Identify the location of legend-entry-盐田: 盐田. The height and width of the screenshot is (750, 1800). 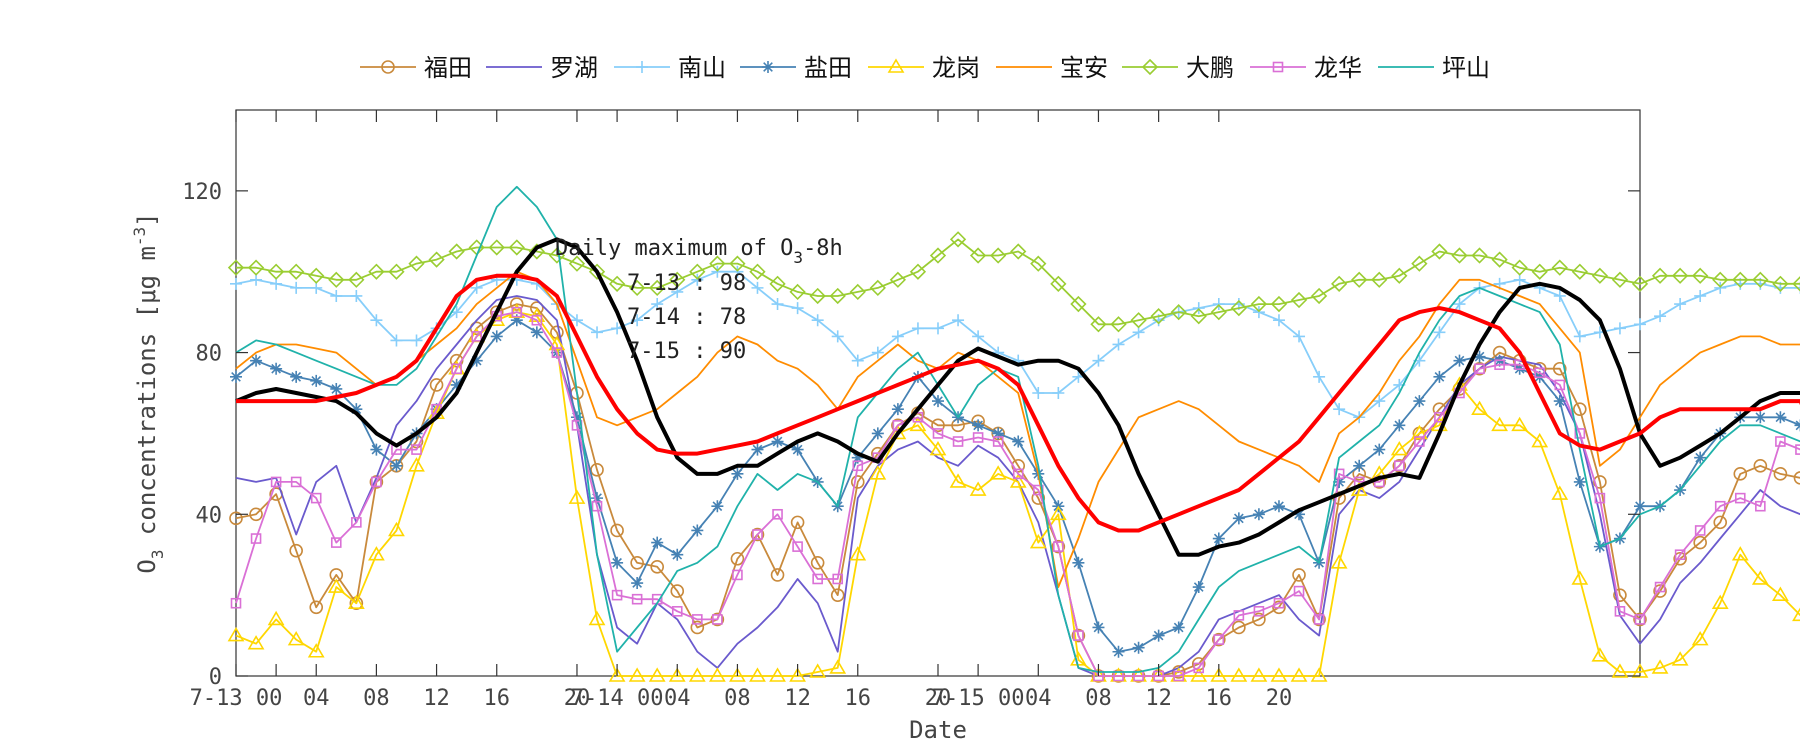
(796, 68).